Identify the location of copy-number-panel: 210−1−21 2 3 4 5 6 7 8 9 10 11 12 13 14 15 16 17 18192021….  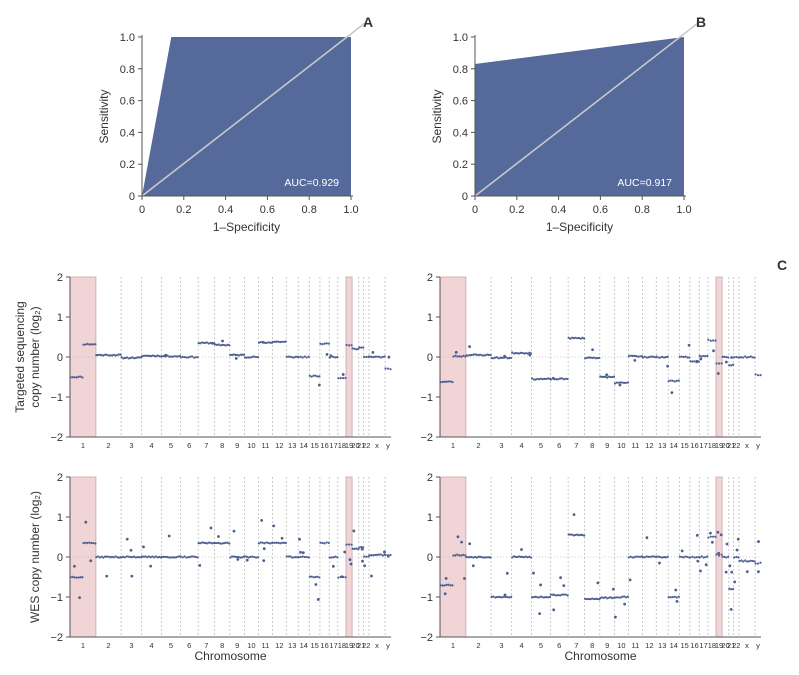
(202, 361).